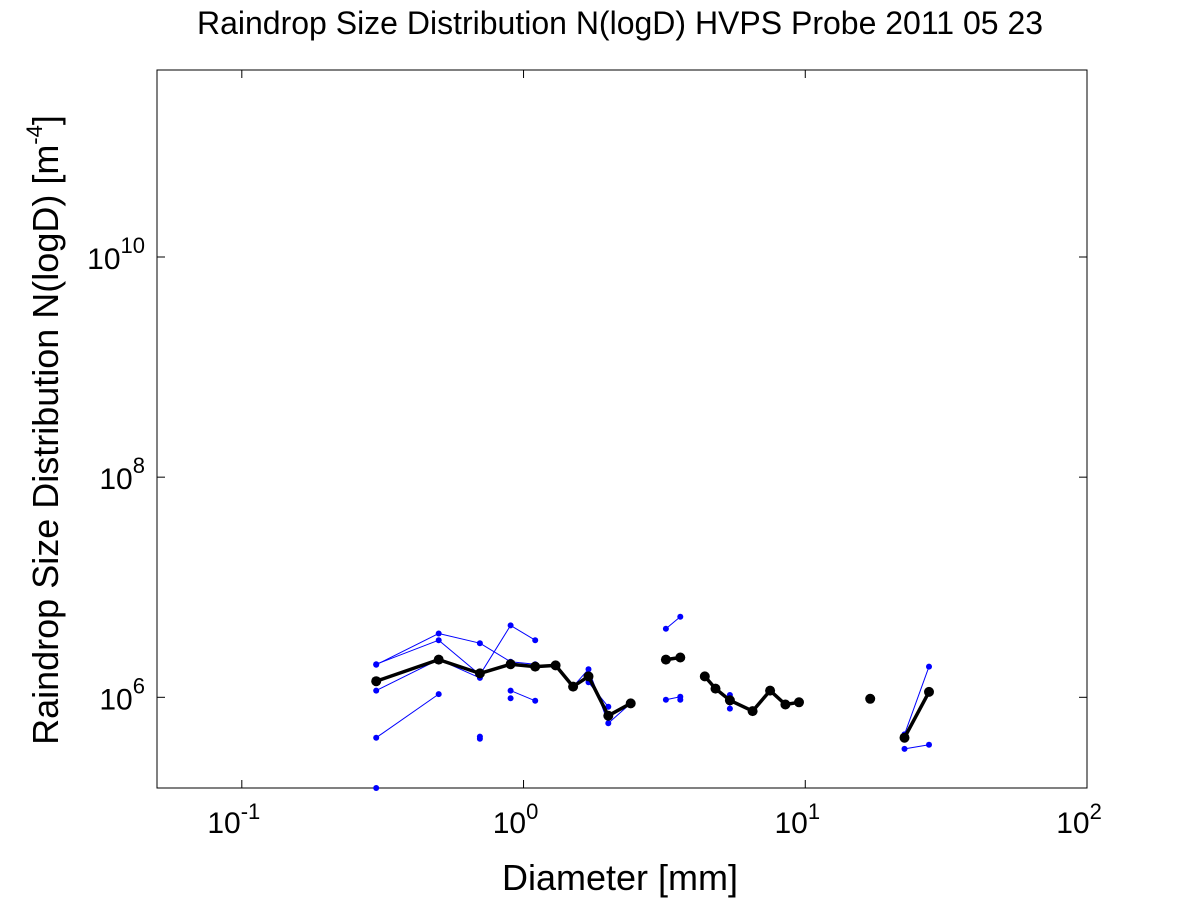  What do you see at coordinates (1096, 811) in the screenshot?
I see `x-tick-exponent: 2` at bounding box center [1096, 811].